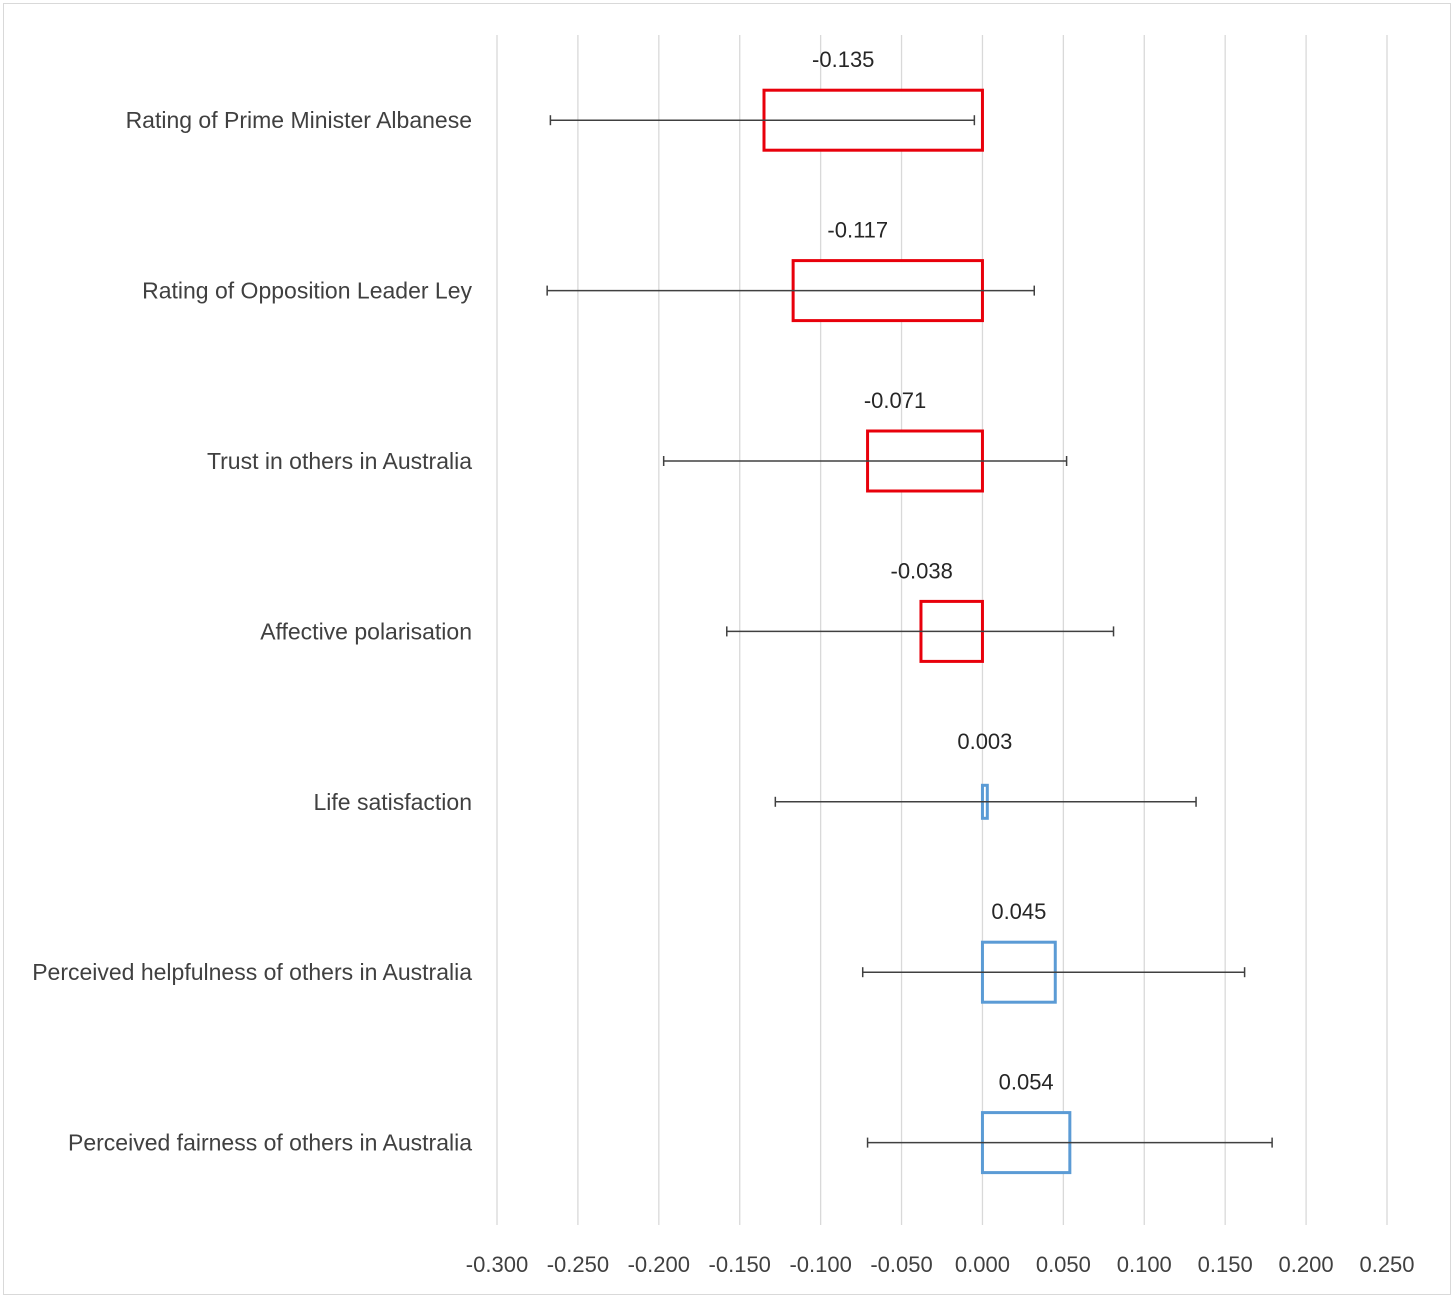  Describe the element at coordinates (922, 570) in the screenshot. I see `data-label: -0.038` at that location.